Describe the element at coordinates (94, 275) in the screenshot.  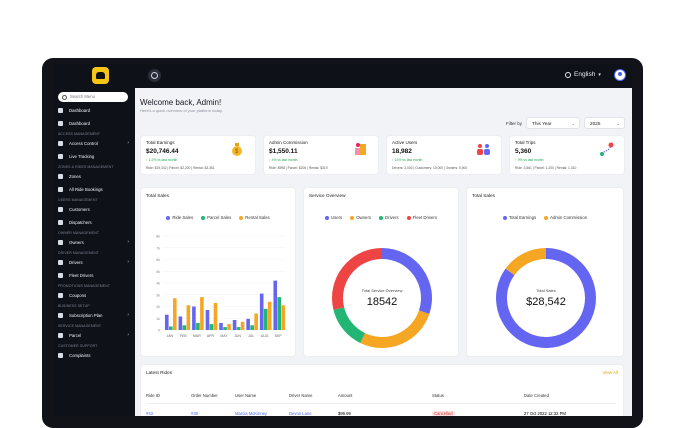
I see `sidebar-item: Fleet Drivers` at that location.